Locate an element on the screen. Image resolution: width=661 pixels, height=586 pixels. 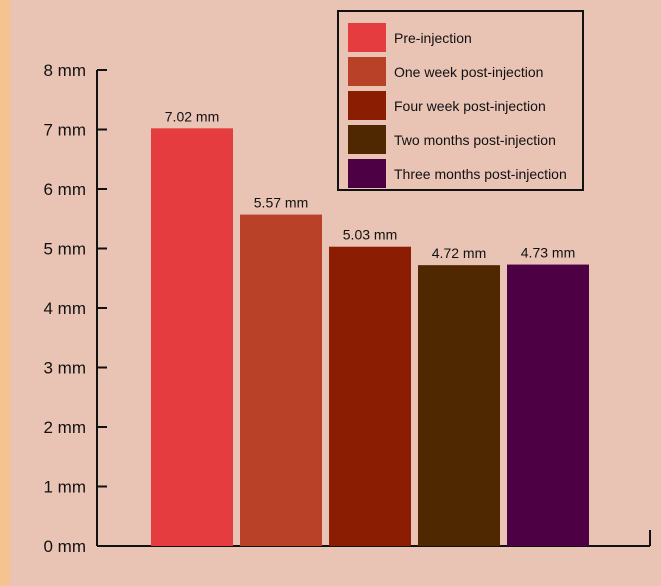
bar-value-label: 5.03 mm is located at coordinates (370, 235).